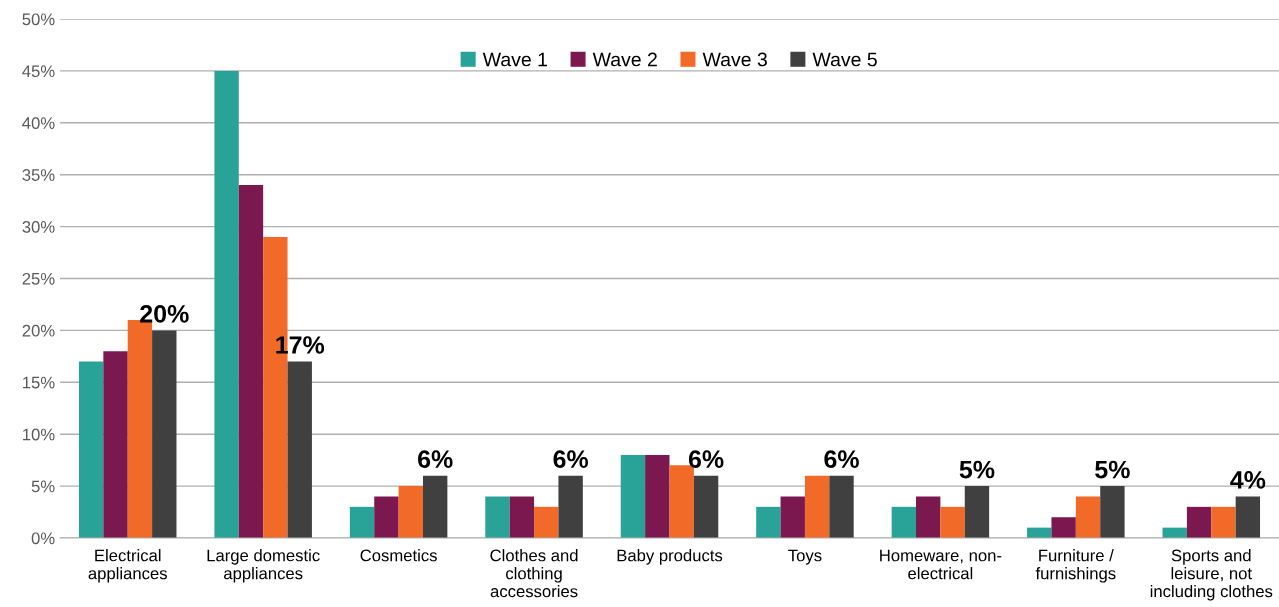 The image size is (1279, 607). I want to click on x-tick-label: Homeware, non- electrical, so click(941, 564).